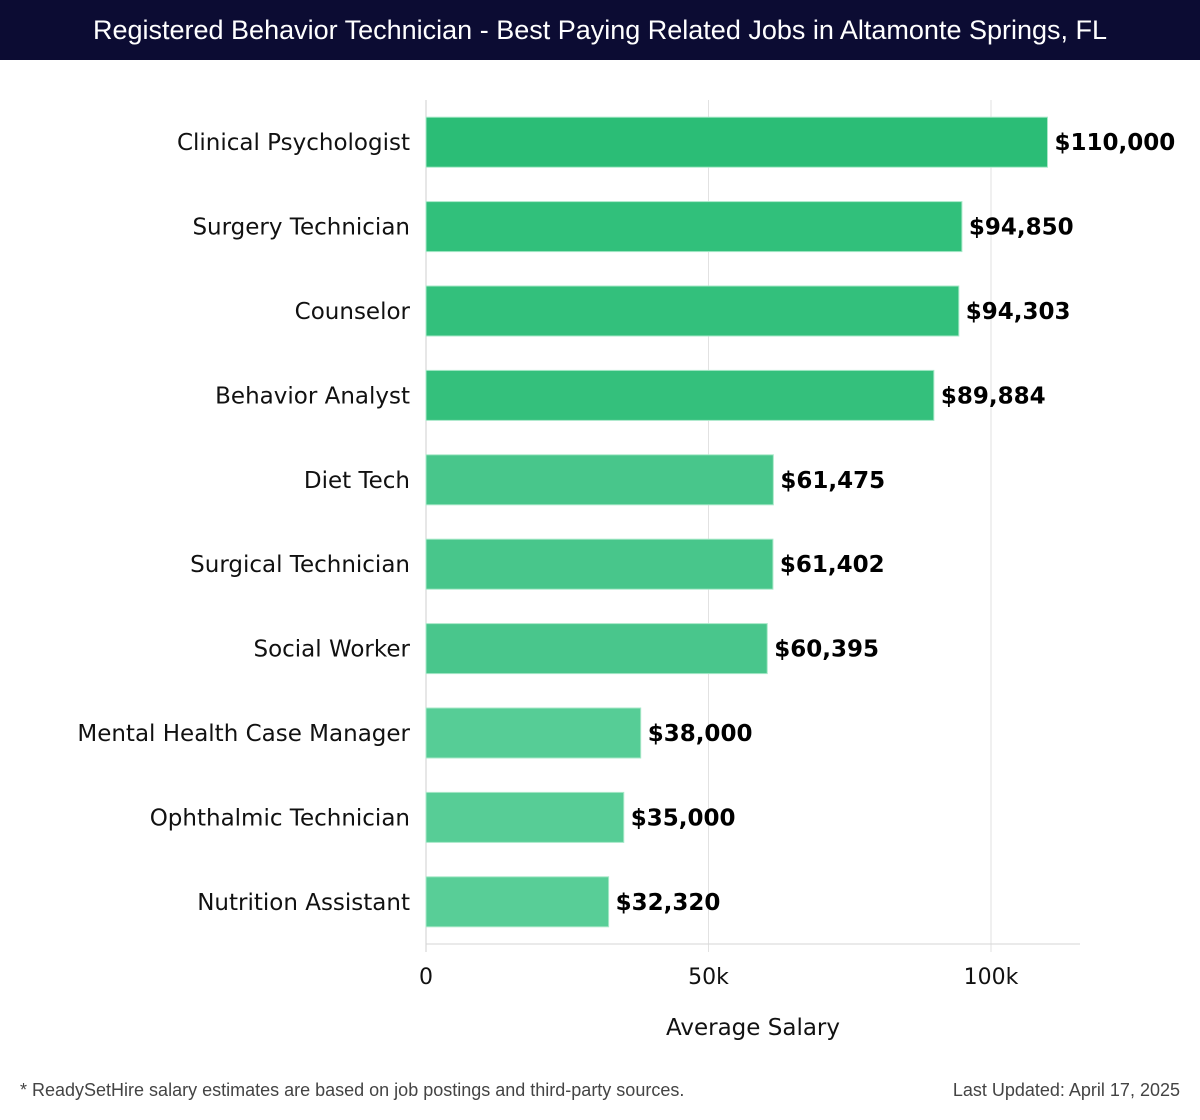 This screenshot has width=1200, height=1120. What do you see at coordinates (993, 396) in the screenshot?
I see `value-label: $89,884` at bounding box center [993, 396].